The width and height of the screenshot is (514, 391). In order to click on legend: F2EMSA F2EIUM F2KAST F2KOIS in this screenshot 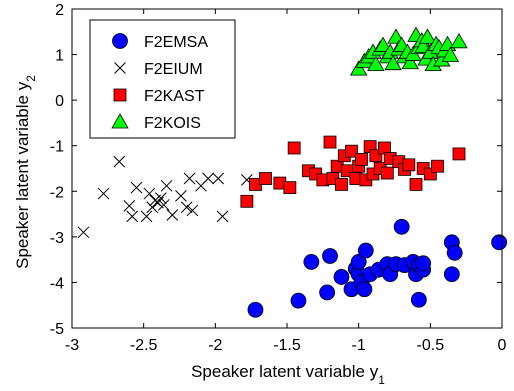, I will do `click(162, 79)`.